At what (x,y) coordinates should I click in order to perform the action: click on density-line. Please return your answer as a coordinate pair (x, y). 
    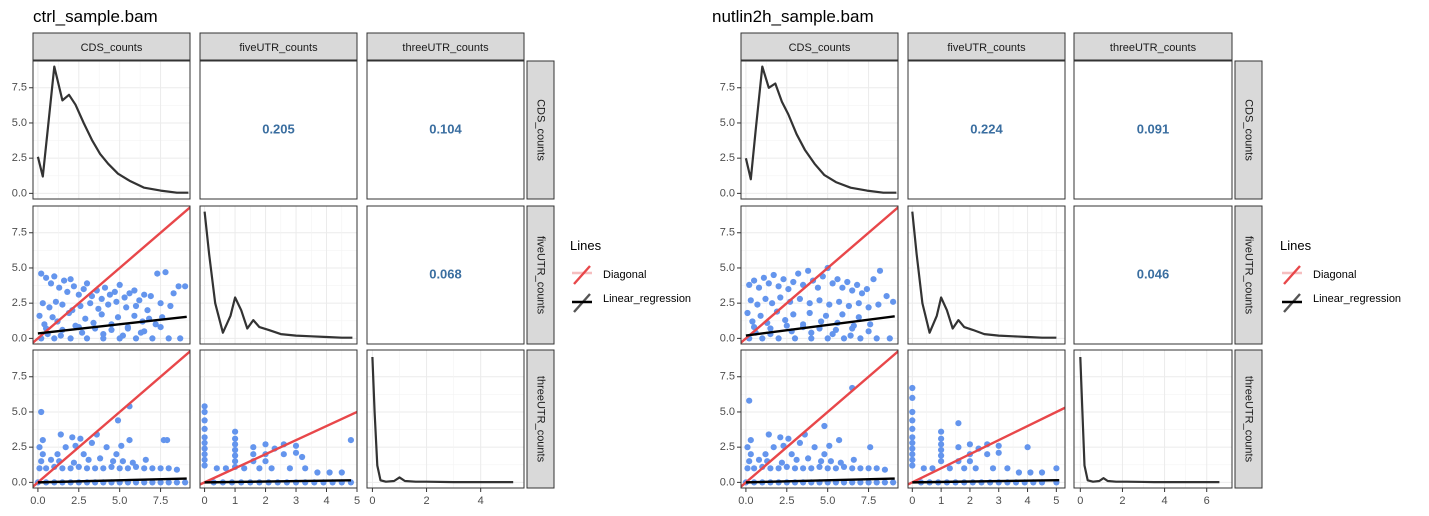
    Looking at the image, I should click on (442, 420).